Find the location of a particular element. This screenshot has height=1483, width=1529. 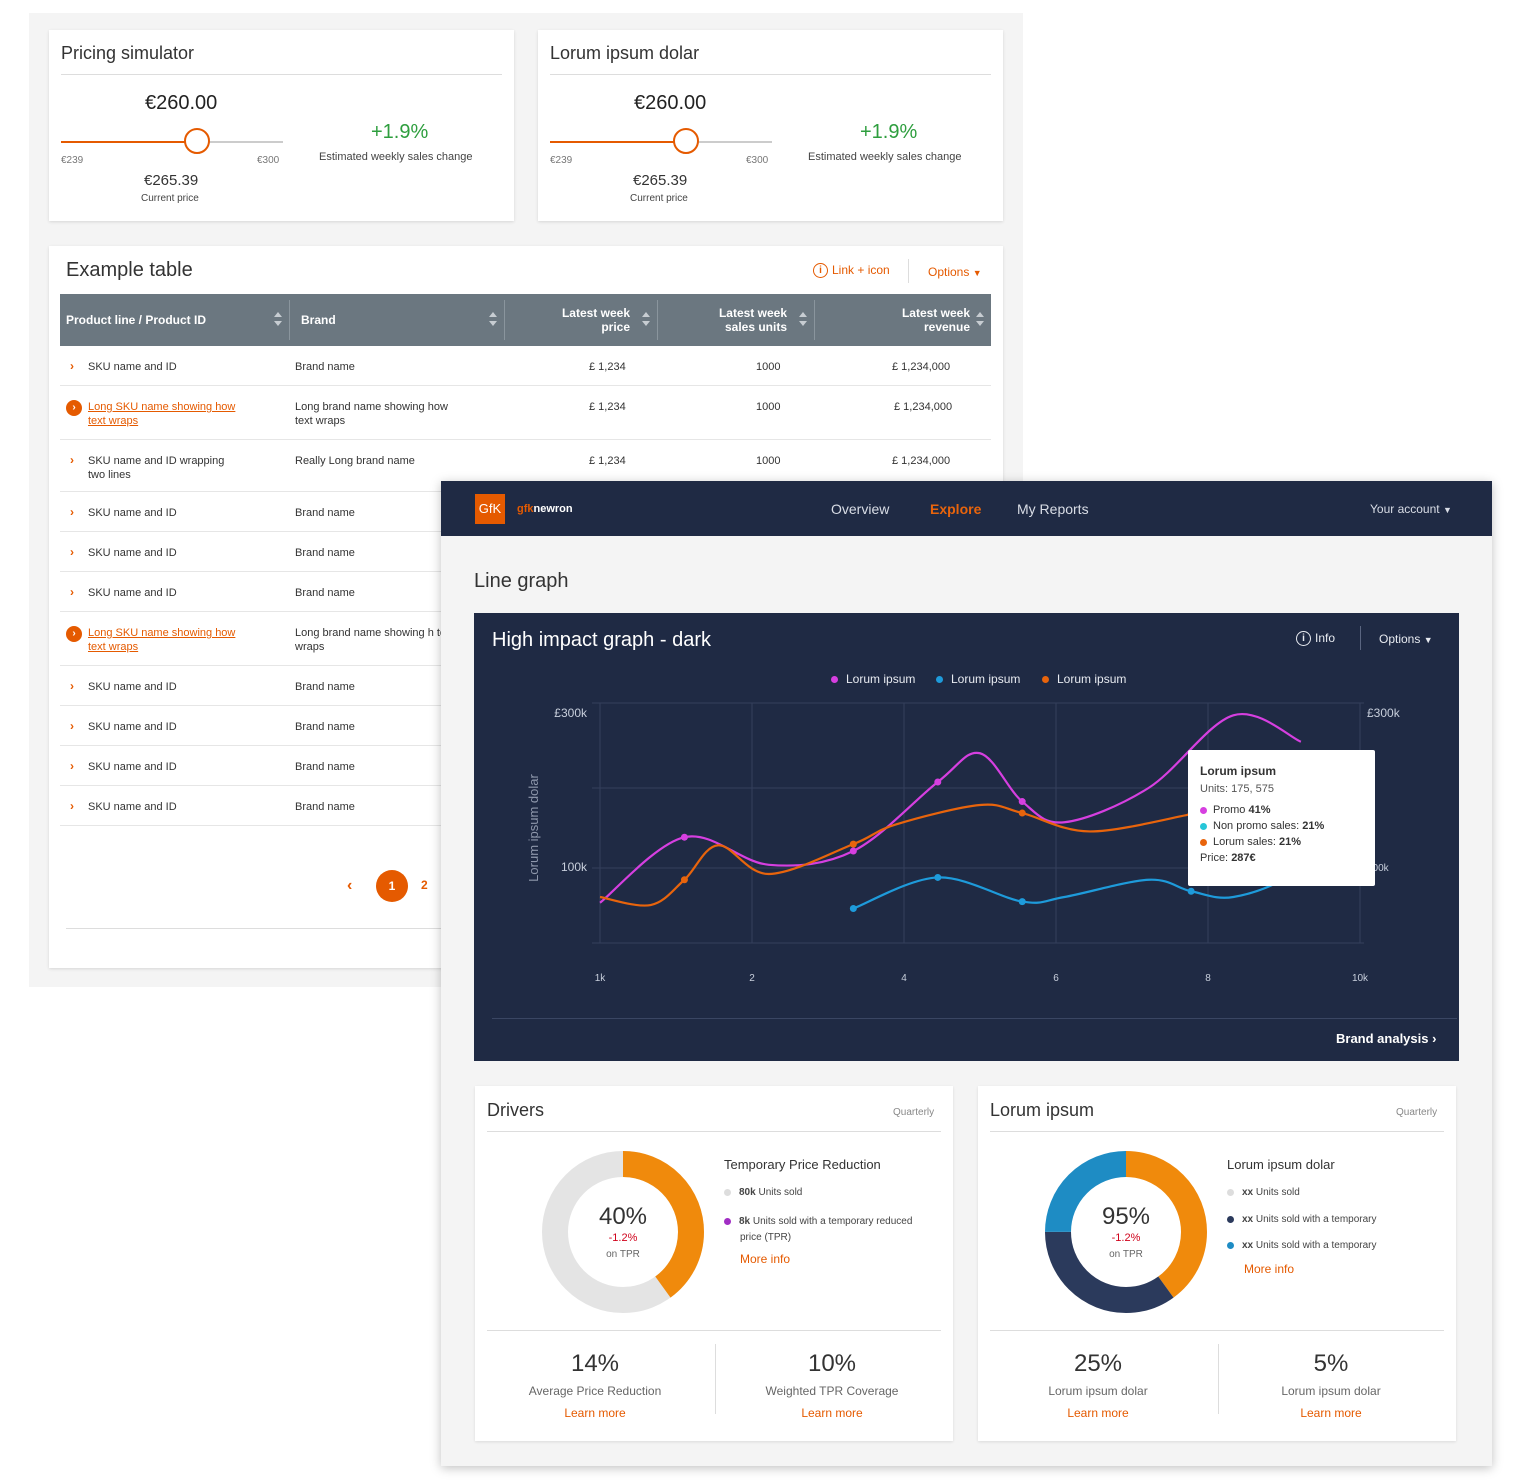

legend-label: Lorum ipsum is located at coordinates (1092, 679).